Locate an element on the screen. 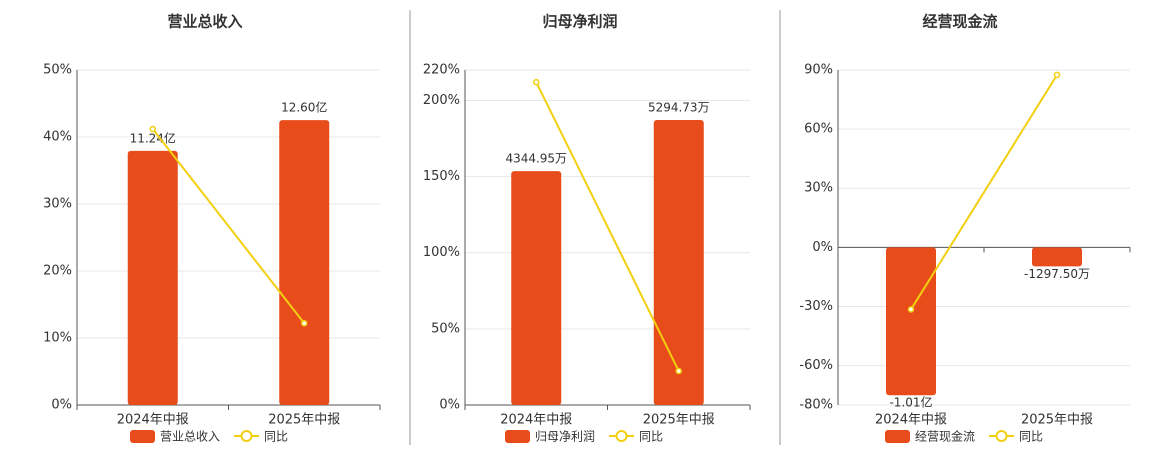 Image resolution: width=1160 pixels, height=450 pixels. value-label: 4344.95万 is located at coordinates (536, 159).